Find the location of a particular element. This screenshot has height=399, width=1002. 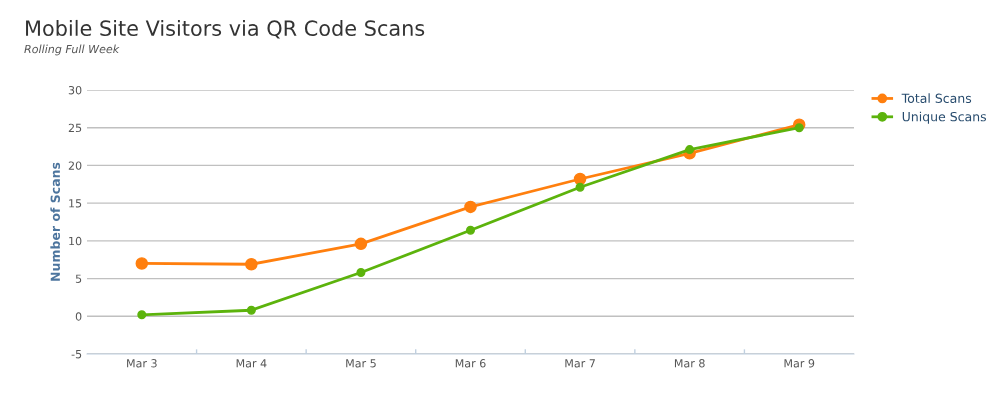

chart-title: Mobile Site Visitors via QR Code Scans is located at coordinates (225, 29).